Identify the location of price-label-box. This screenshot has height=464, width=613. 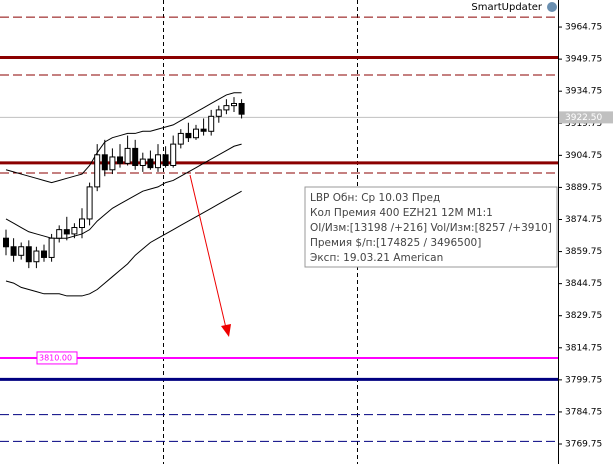
(586, 117).